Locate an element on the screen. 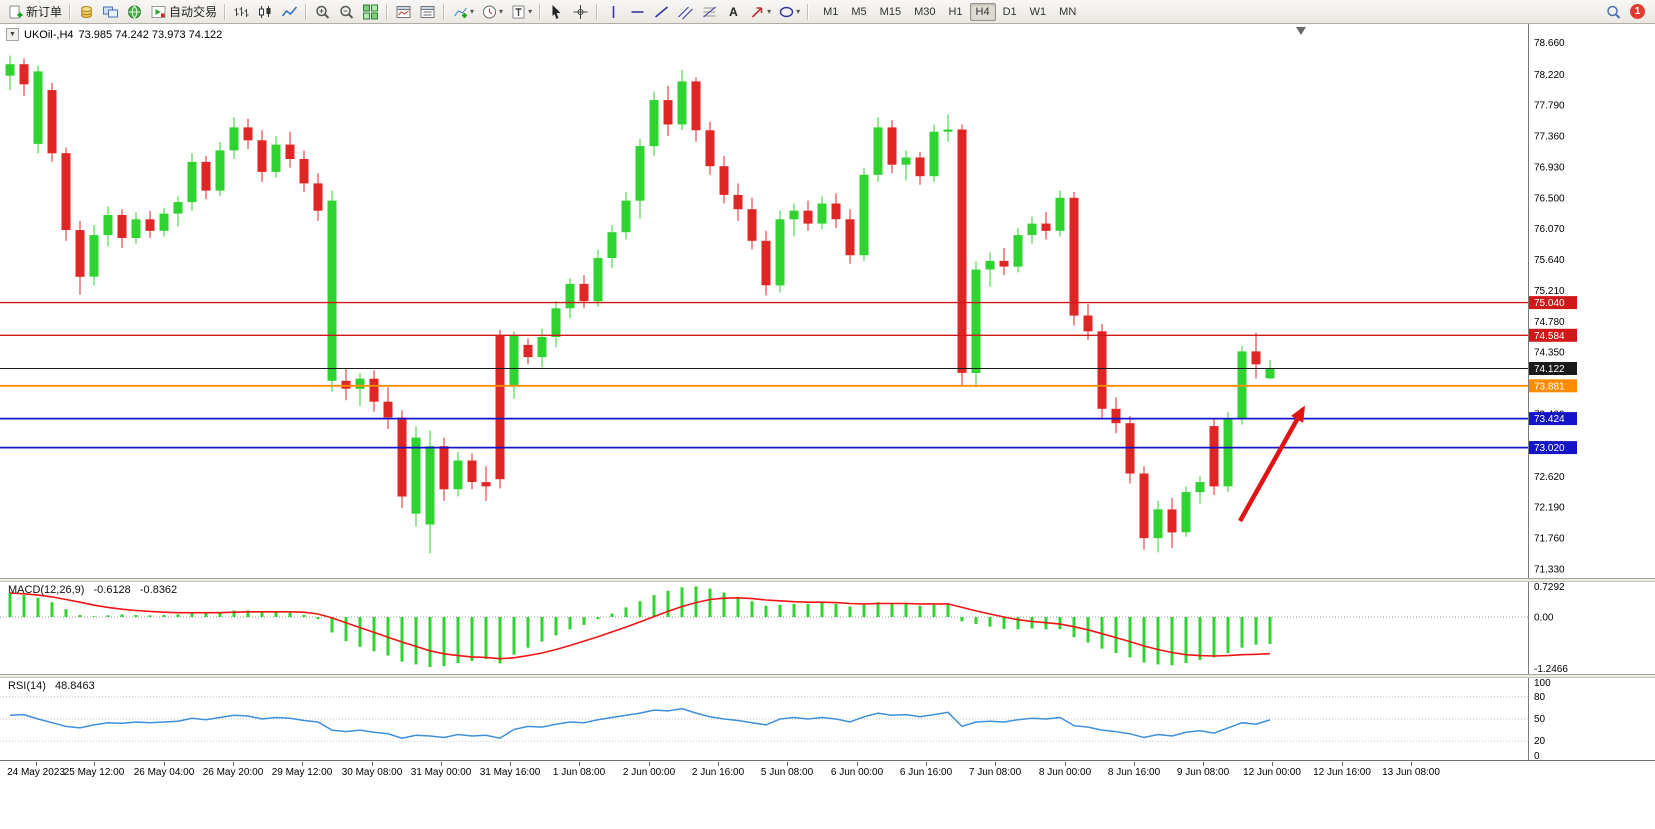 The width and height of the screenshot is (1655, 829). rsi-panel-canvas: 100 80 50 20 0 is located at coordinates (827, 719).